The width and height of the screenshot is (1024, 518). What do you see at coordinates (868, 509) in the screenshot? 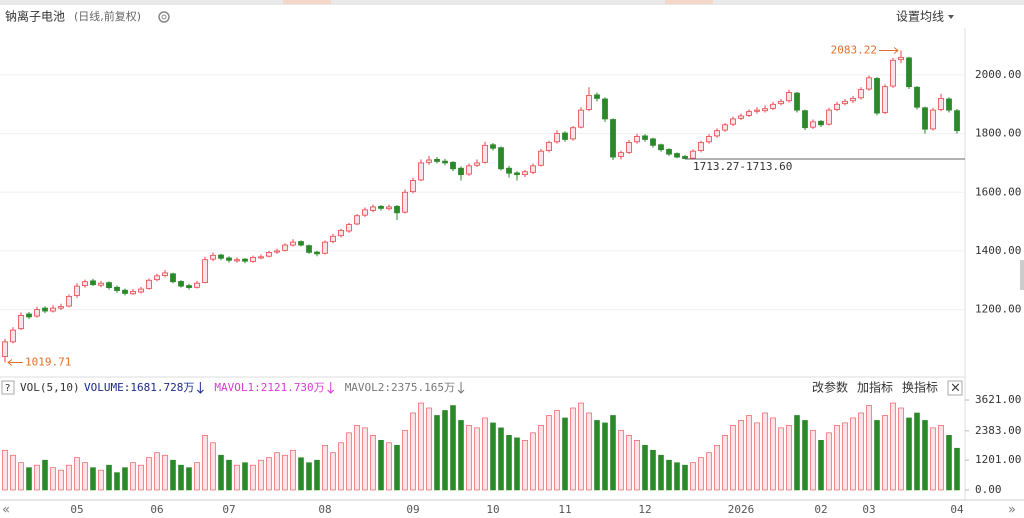
I see `x-tick-label: 03` at bounding box center [868, 509].